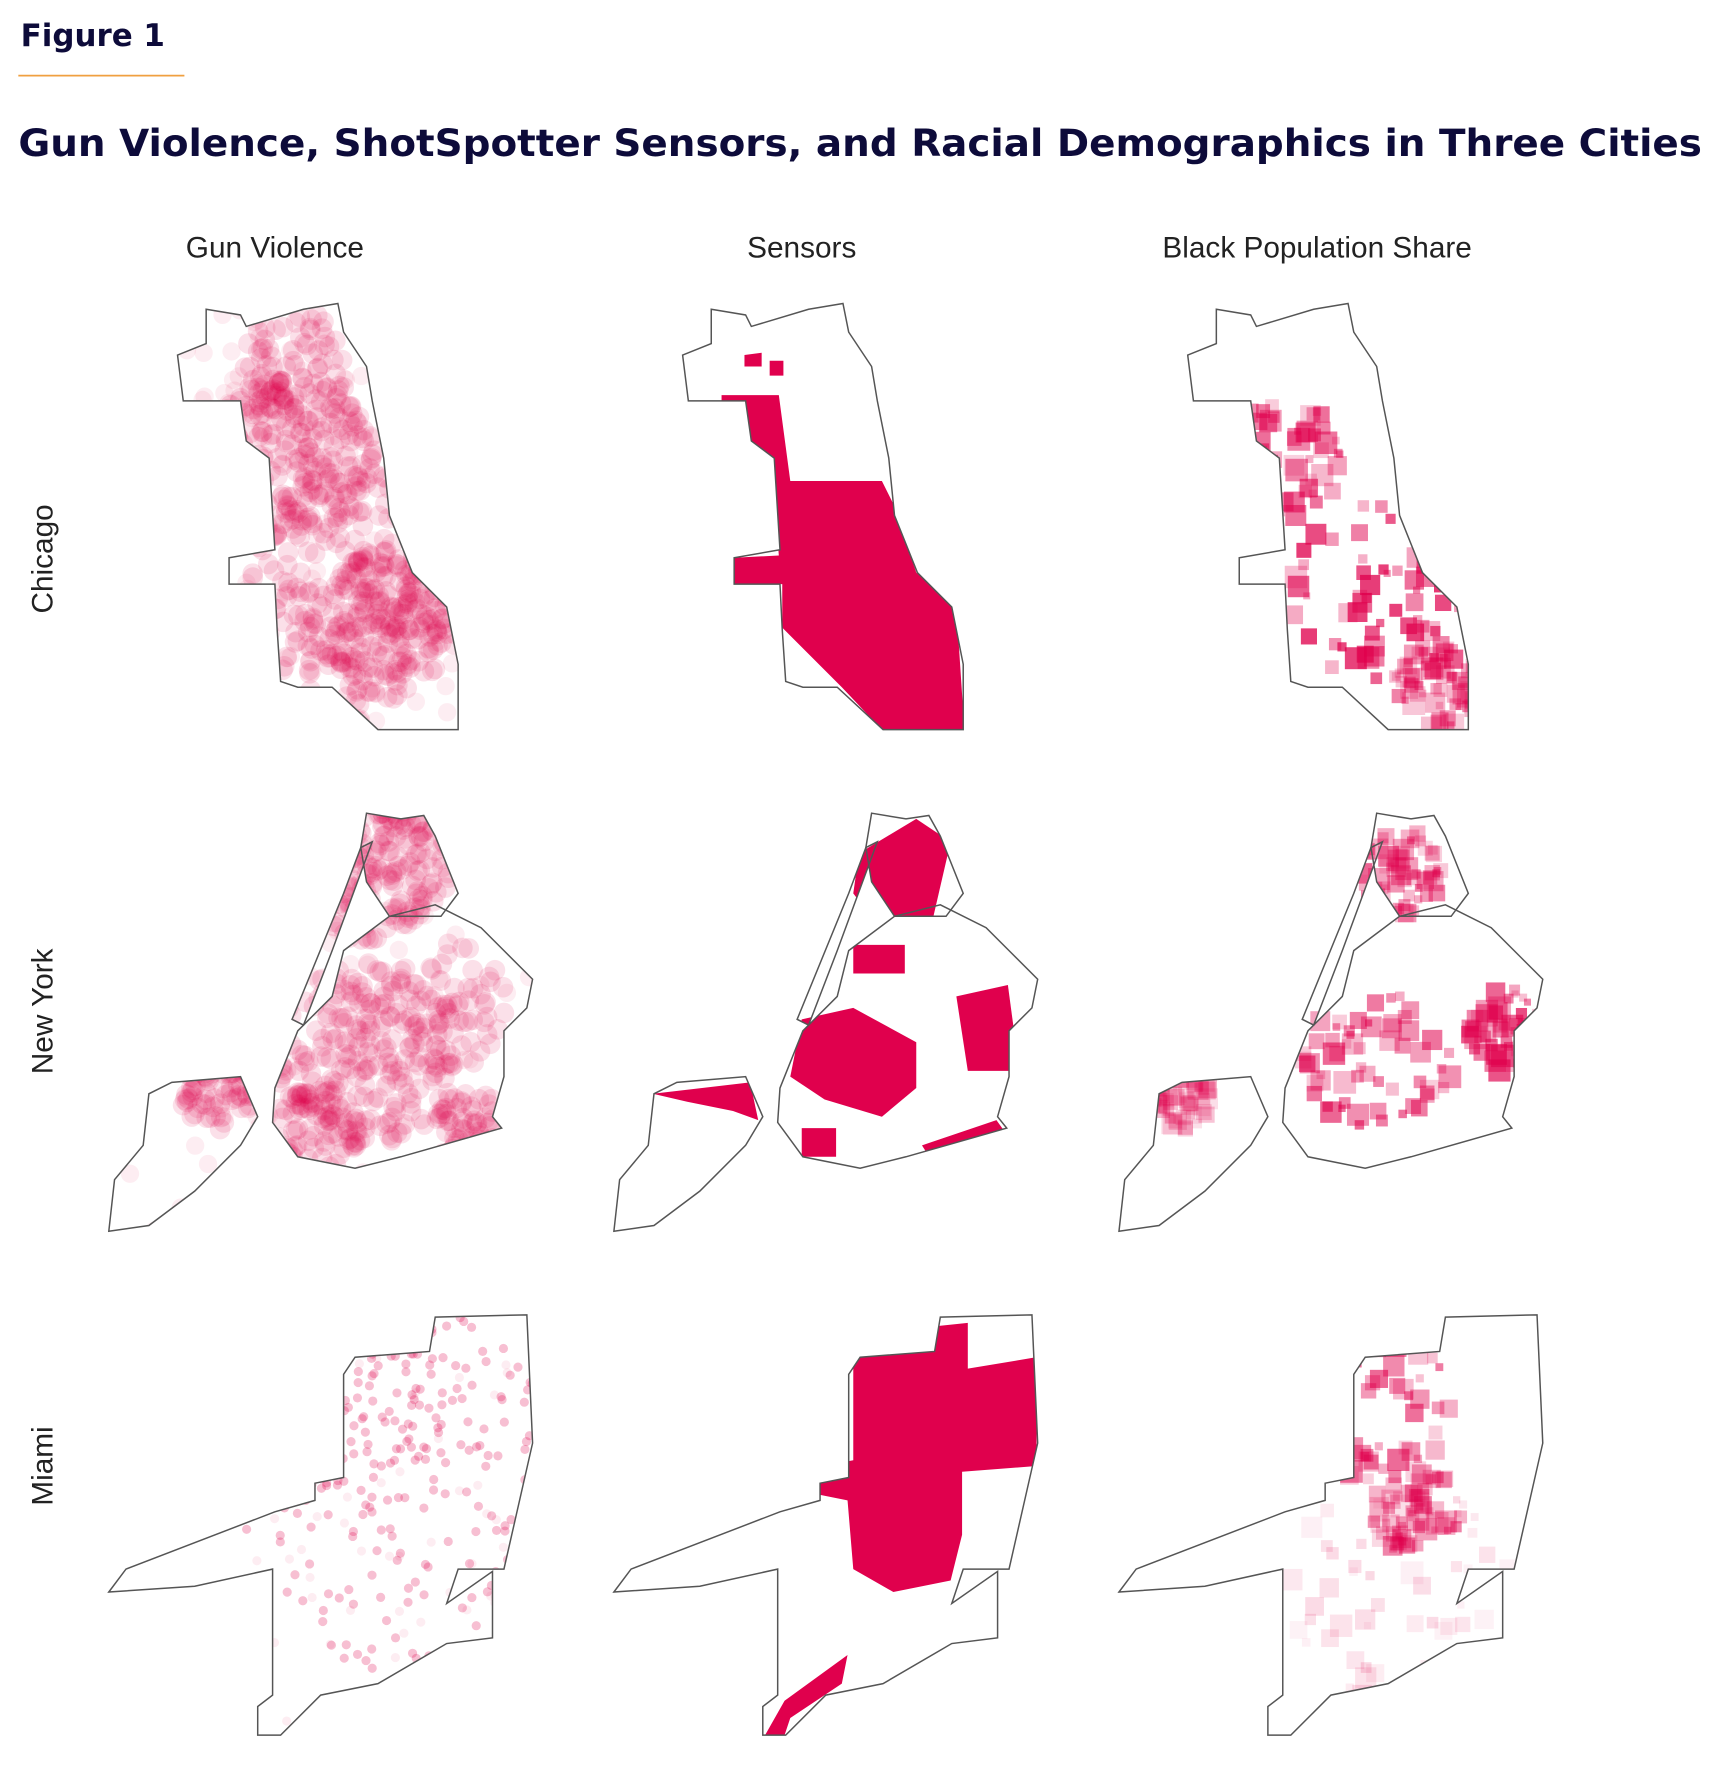  What do you see at coordinates (43, 1465) in the screenshot?
I see `row-label-miami: Miami` at bounding box center [43, 1465].